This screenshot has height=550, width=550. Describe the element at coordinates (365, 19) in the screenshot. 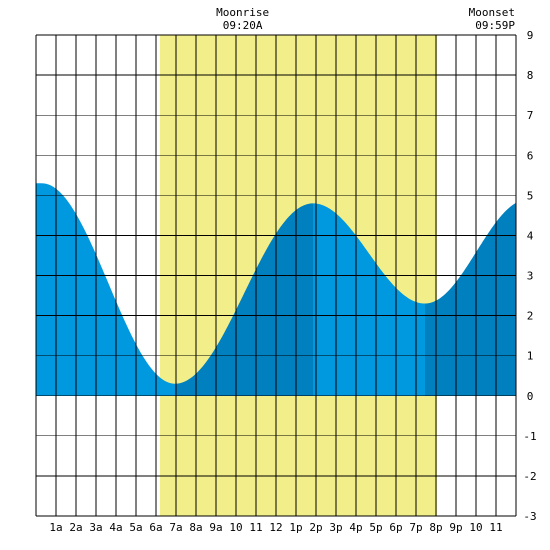

I see `moon-annotations: Moonrise 09:20A Moonset 09:59P` at that location.